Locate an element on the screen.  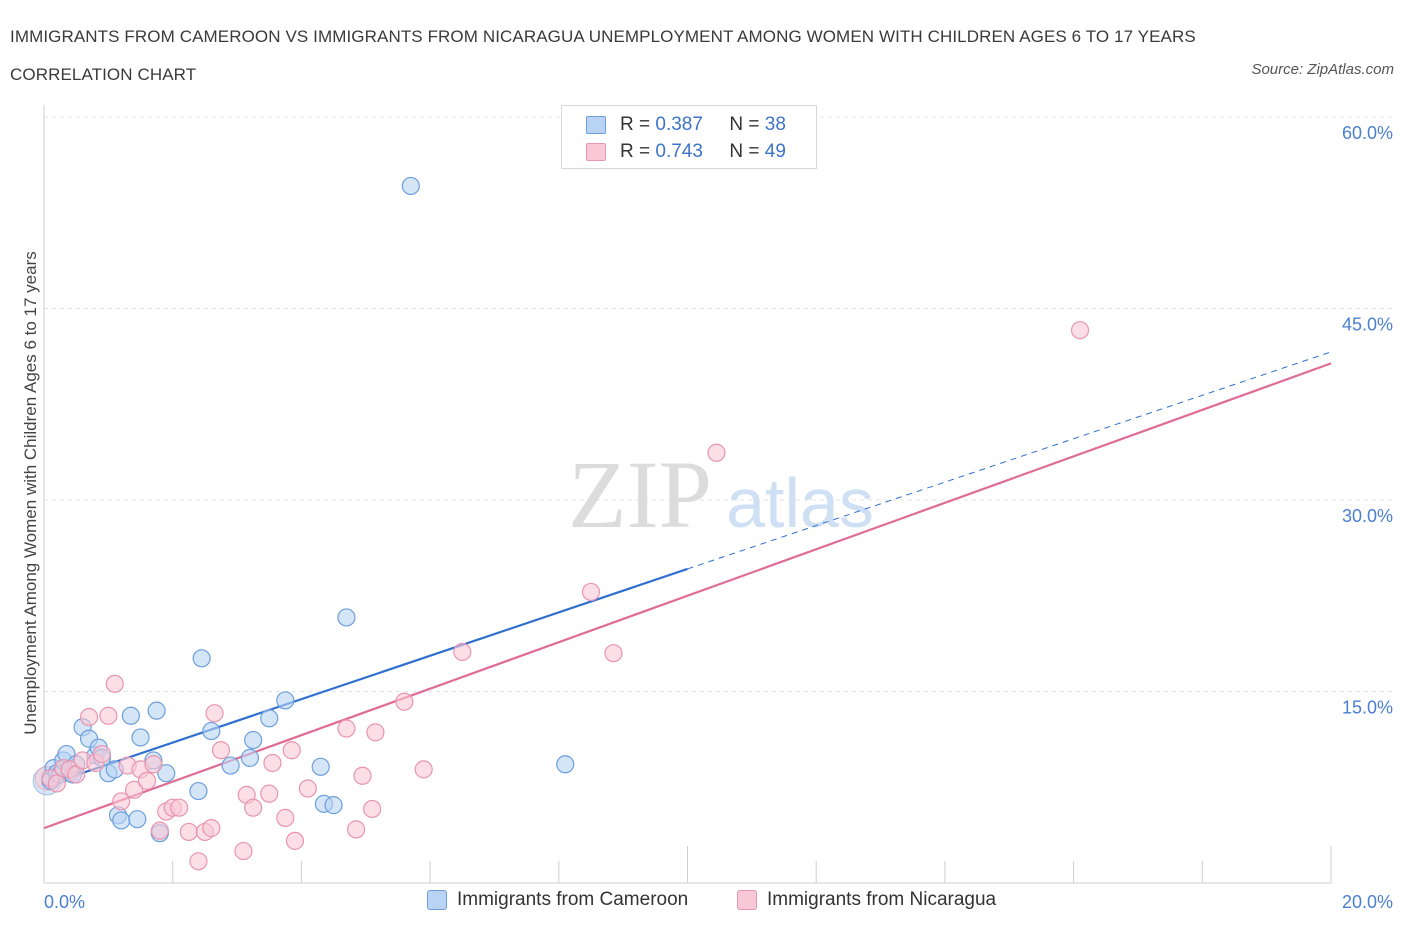
r-value: 0.743 is located at coordinates (679, 151).